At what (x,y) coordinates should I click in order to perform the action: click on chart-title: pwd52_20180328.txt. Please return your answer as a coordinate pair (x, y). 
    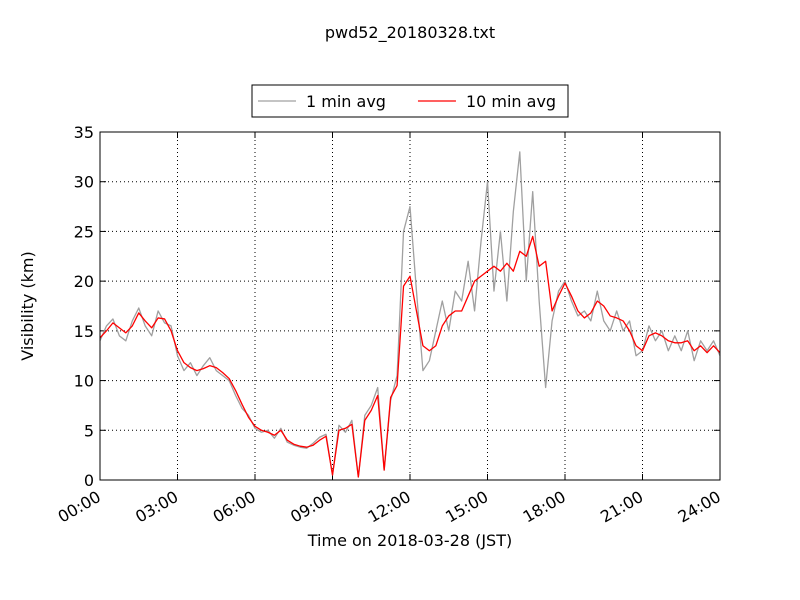
    Looking at the image, I should click on (410, 33).